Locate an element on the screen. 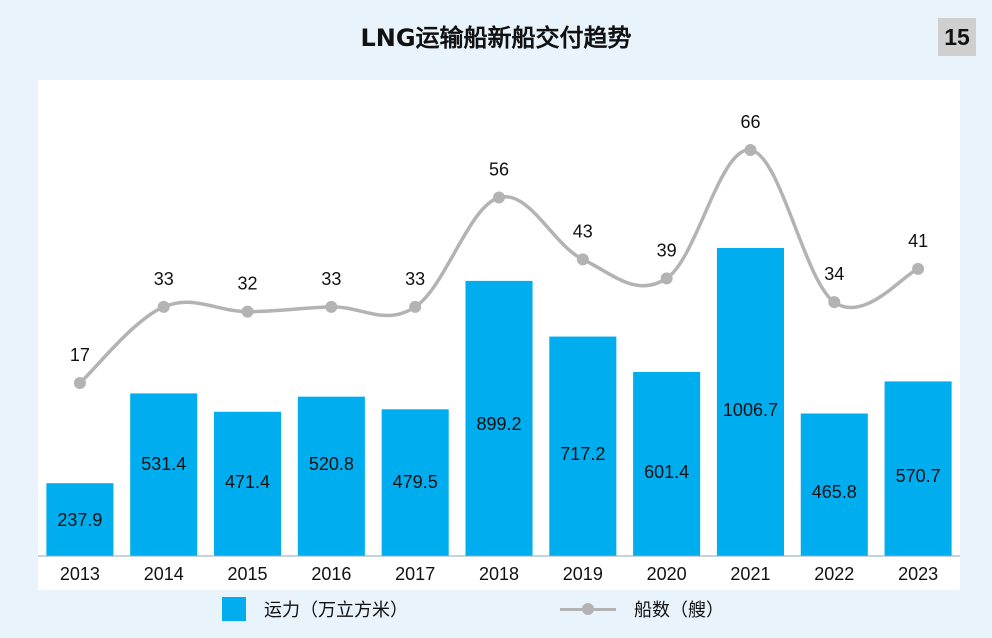 The height and width of the screenshot is (638, 992). bar-label-2018: 899.2 is located at coordinates (498, 424).